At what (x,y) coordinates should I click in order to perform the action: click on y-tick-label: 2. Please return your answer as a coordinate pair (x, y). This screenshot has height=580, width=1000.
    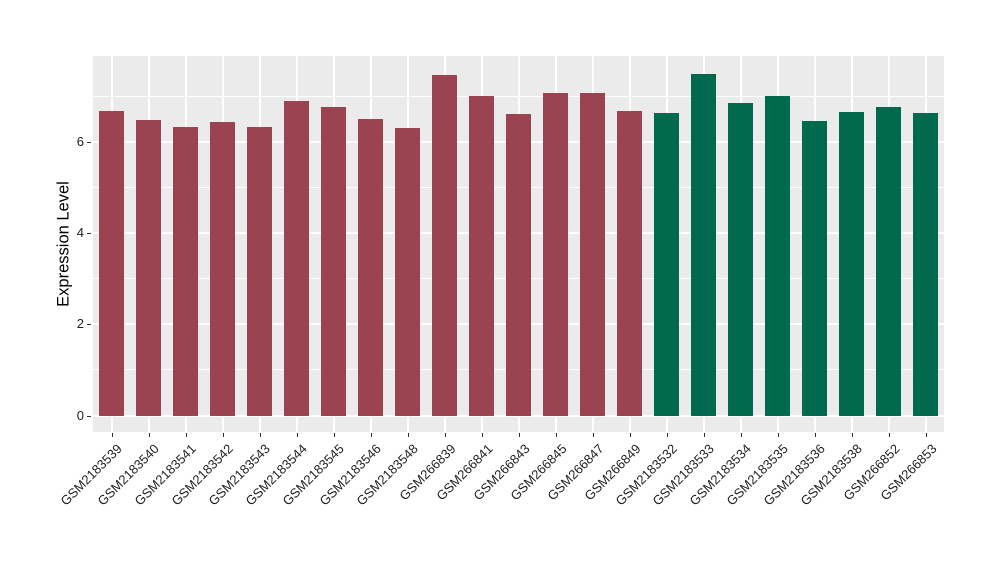
    Looking at the image, I should click on (80, 324).